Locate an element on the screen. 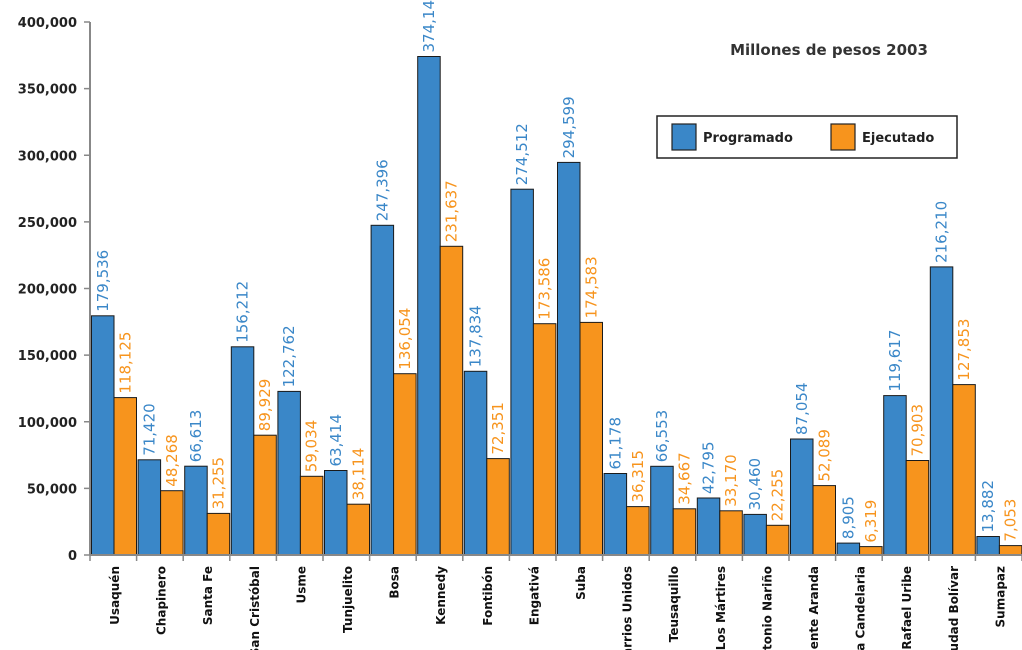 This screenshot has height=650, width=1022. units-annotation: Millones de pesos 2003 is located at coordinates (829, 50).